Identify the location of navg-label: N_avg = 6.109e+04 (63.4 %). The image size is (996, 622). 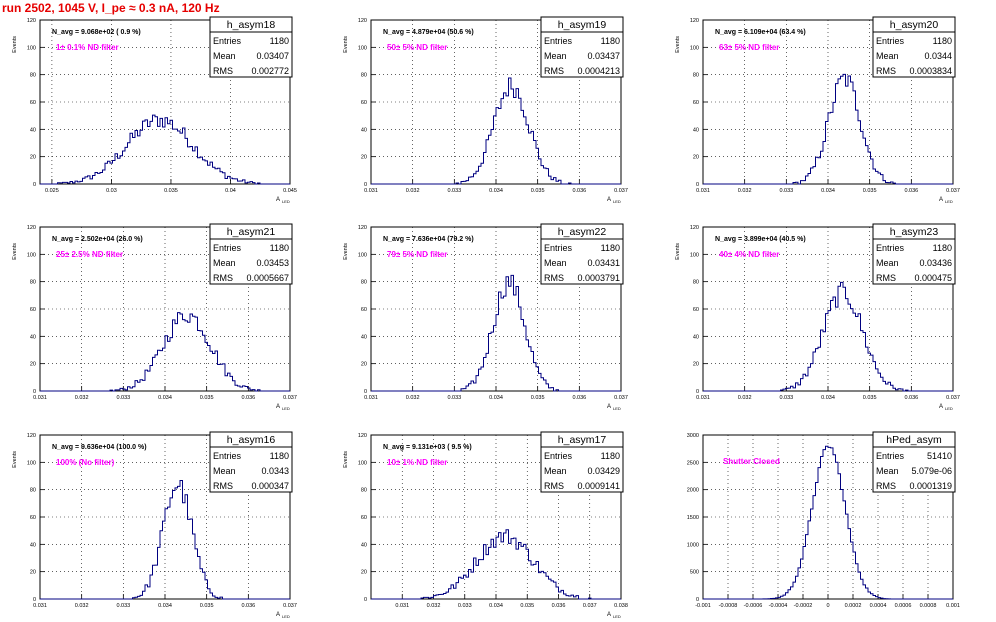
(760, 32).